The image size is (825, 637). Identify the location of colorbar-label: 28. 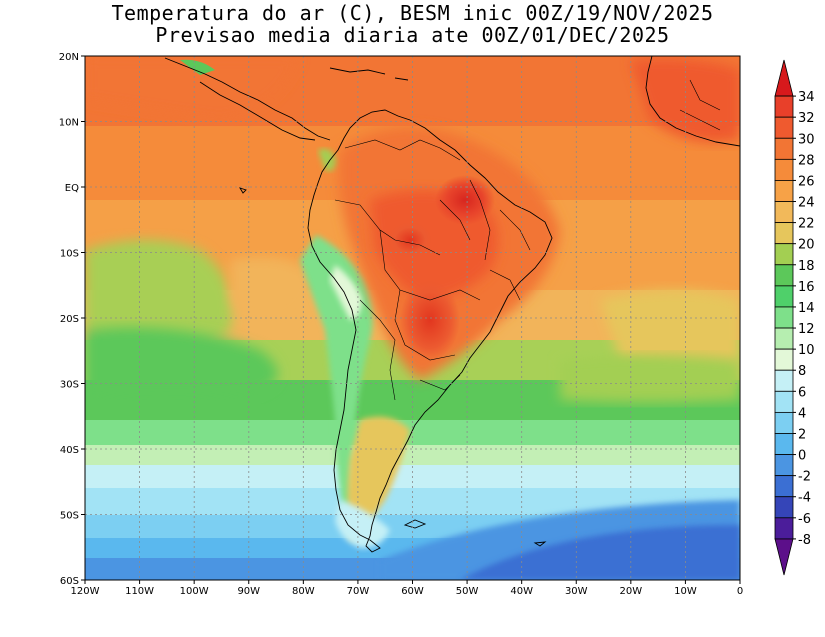
(806, 160).